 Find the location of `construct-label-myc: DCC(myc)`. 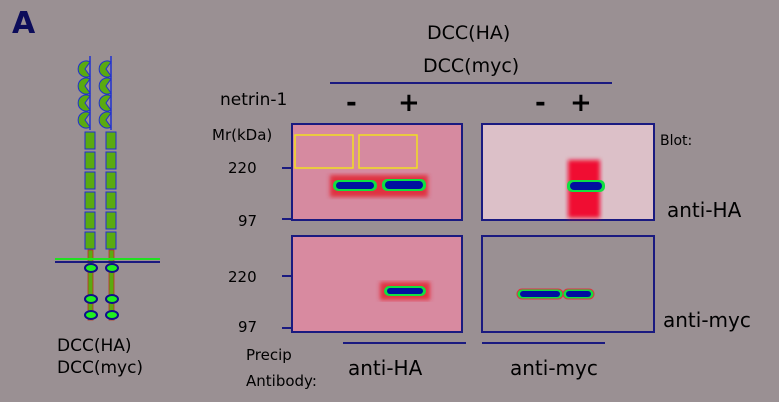

construct-label-myc: DCC(myc) is located at coordinates (100, 368).